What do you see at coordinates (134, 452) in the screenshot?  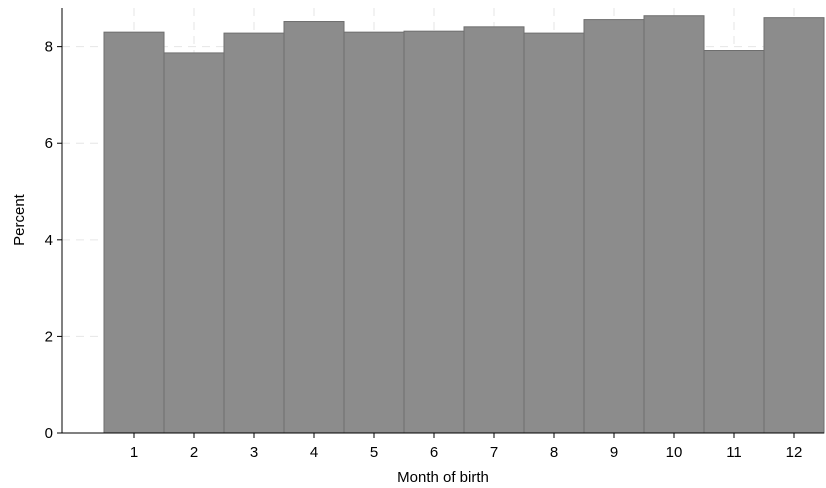 I see `x-tick-label: 1` at bounding box center [134, 452].